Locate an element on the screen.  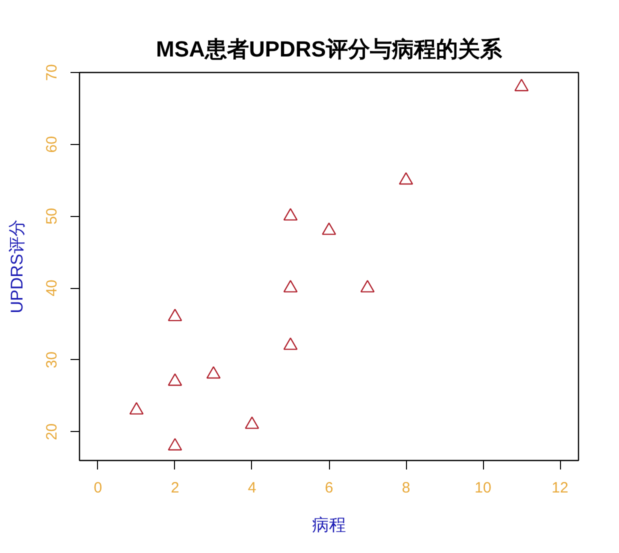
x-tick-label: 12 is located at coordinates (560, 488).